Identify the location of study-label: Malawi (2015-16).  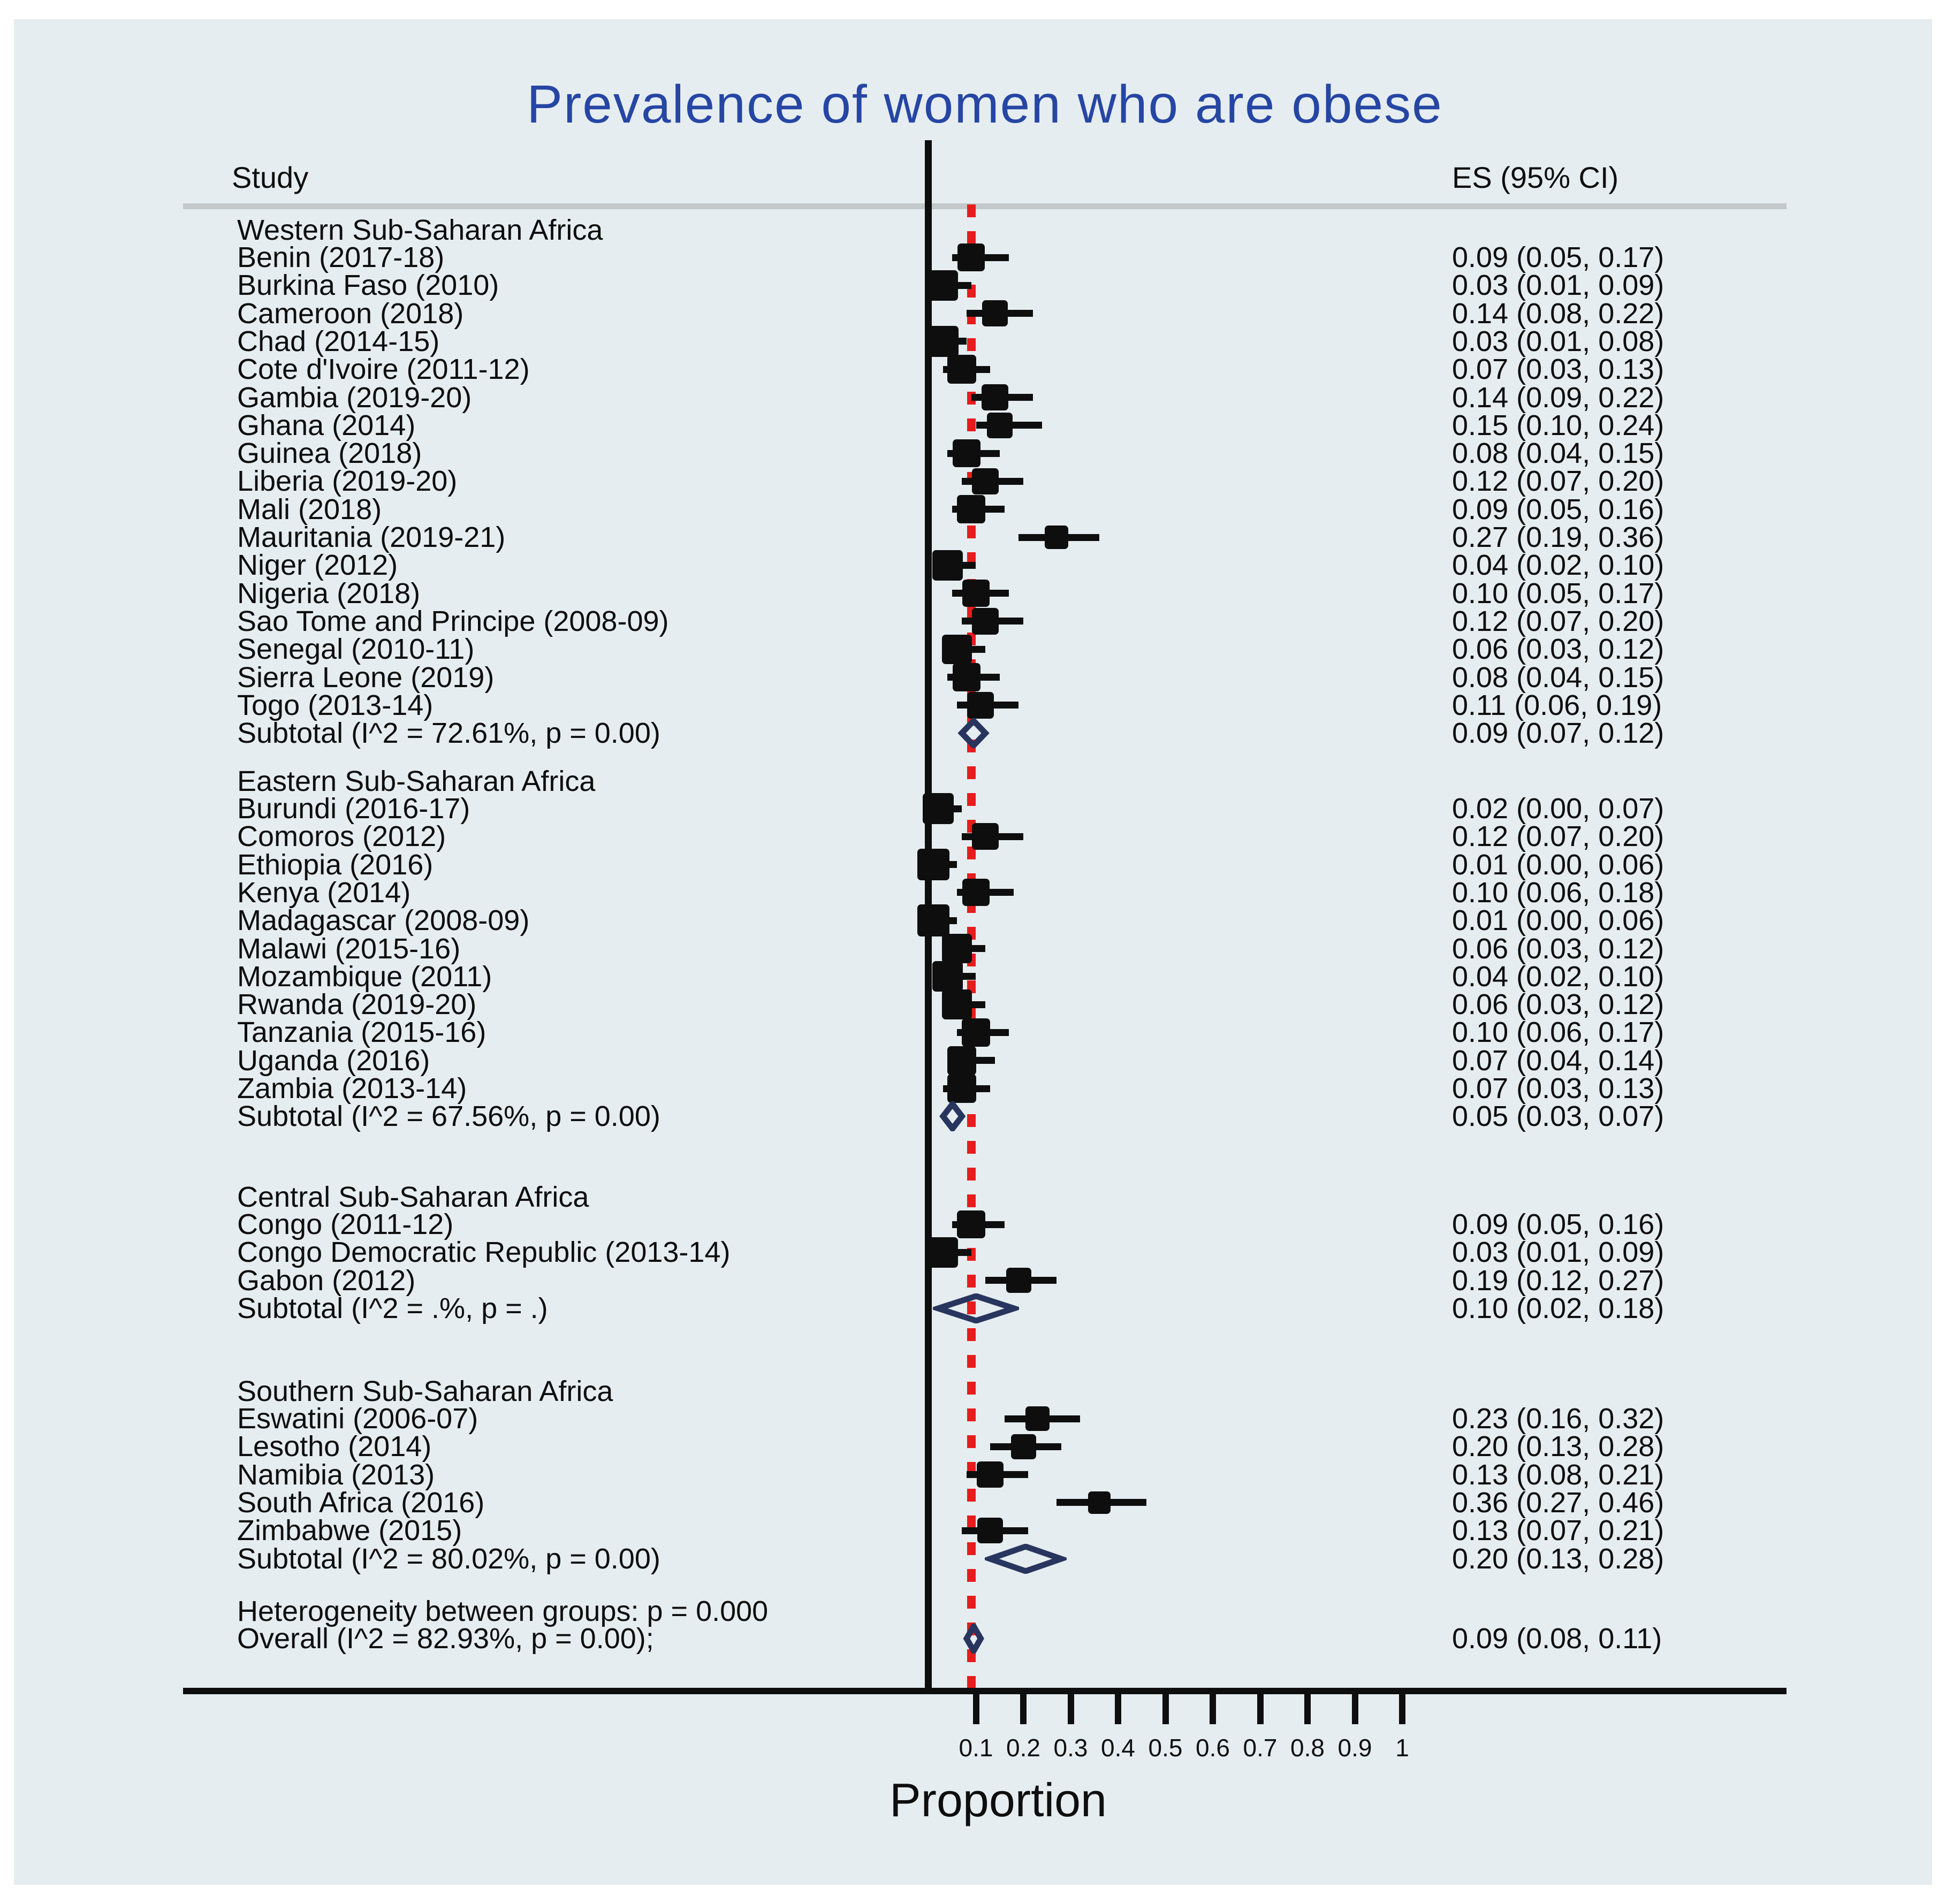
(349, 949).